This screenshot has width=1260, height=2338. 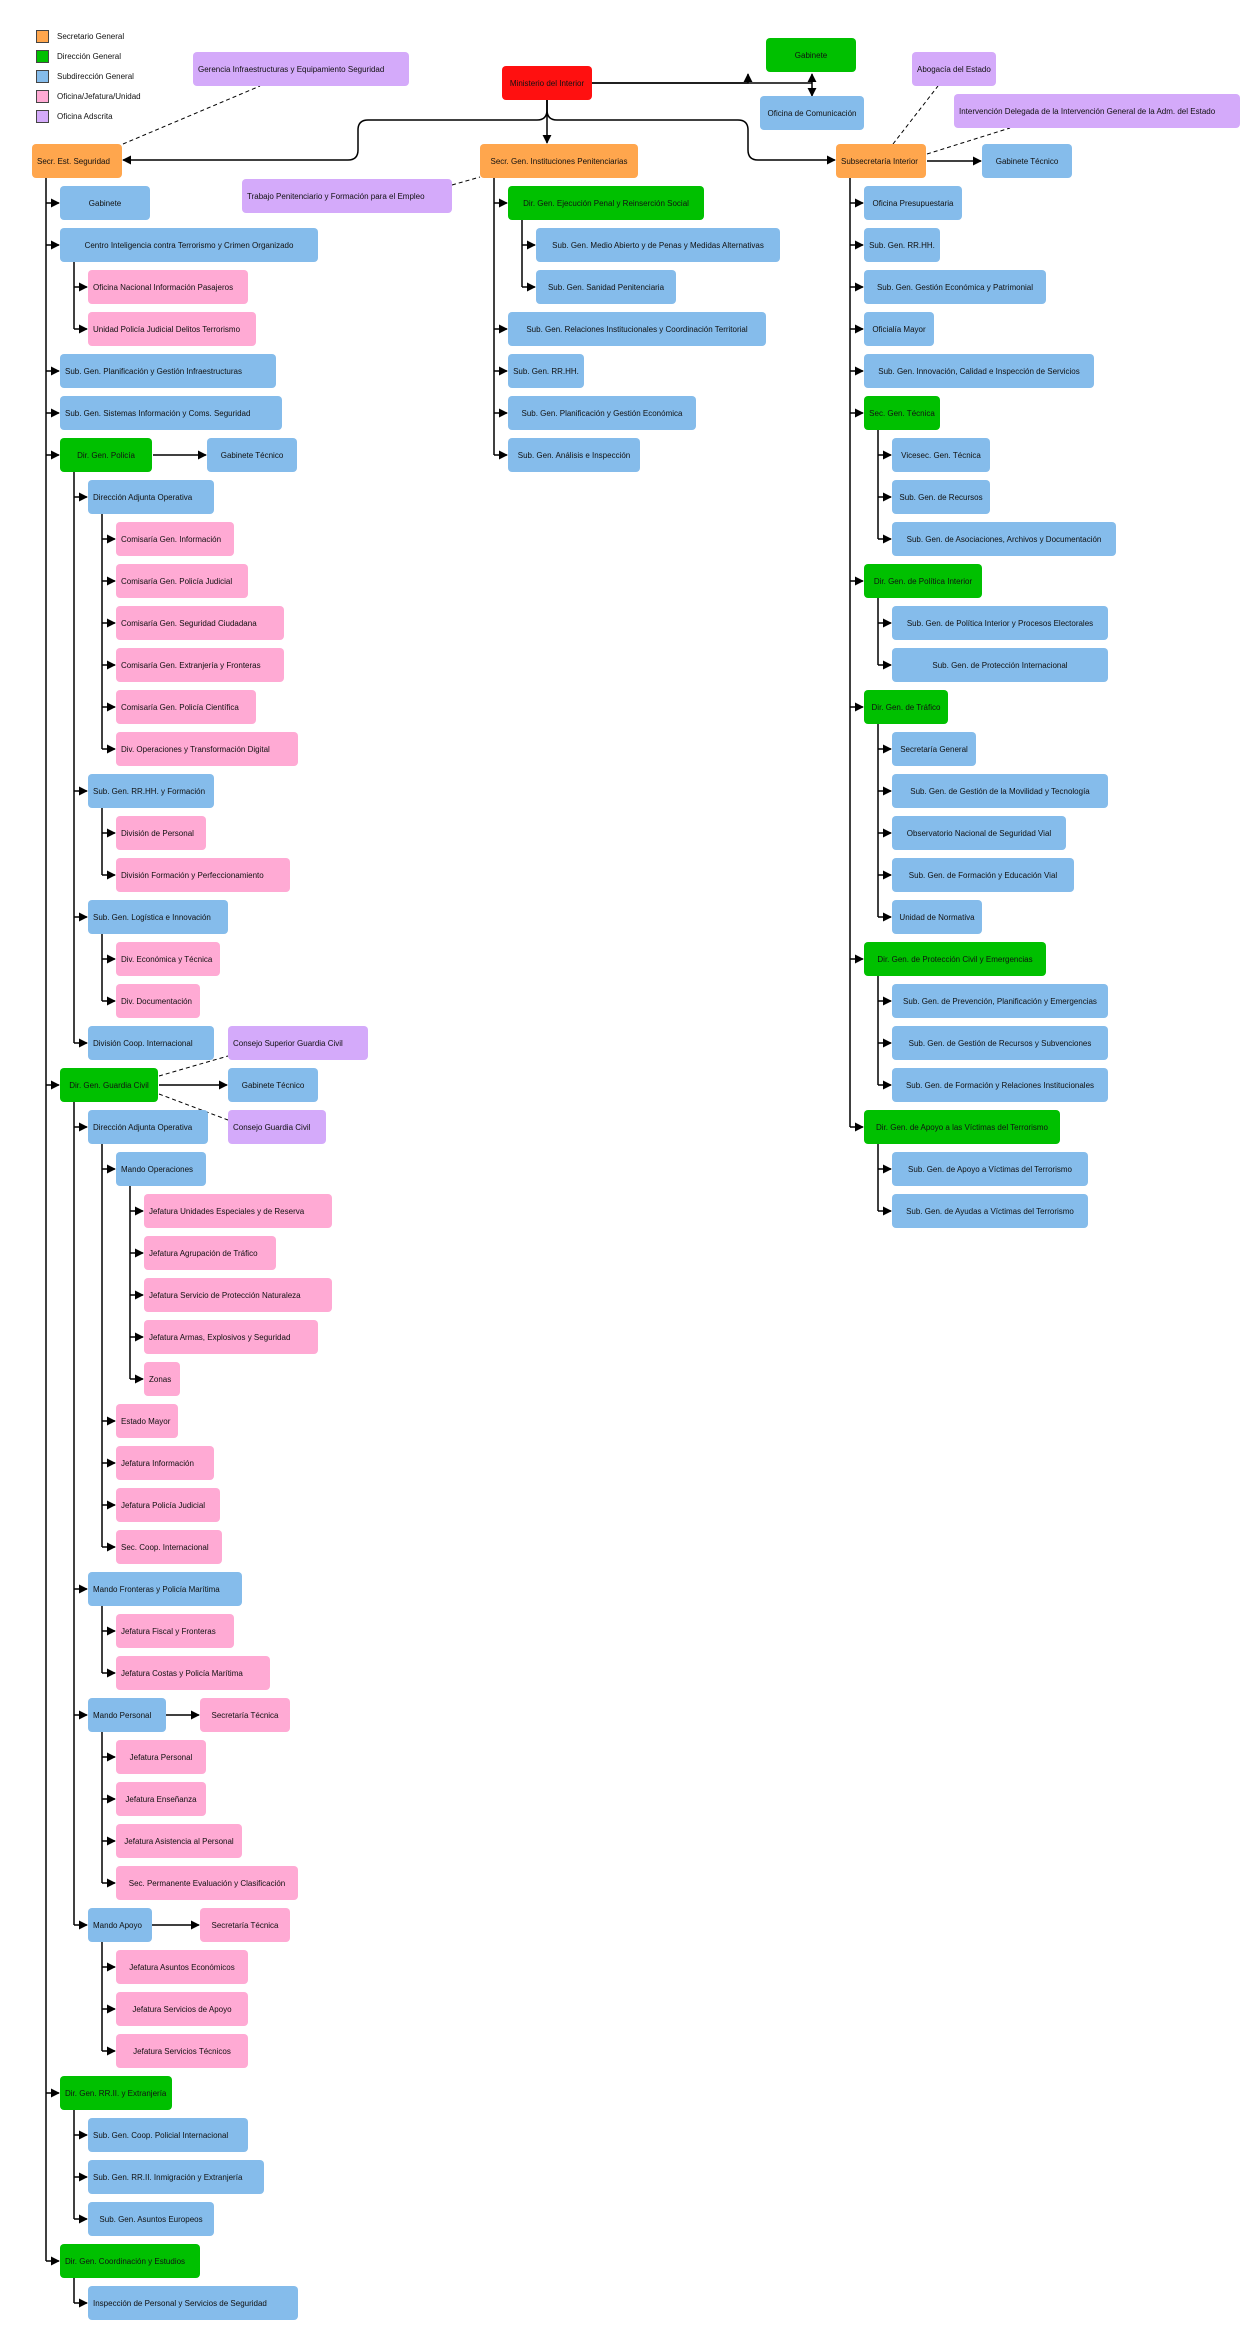 I want to click on node-sgip: Secr. Gen. Instituciones Penitenciarias, so click(x=559, y=161).